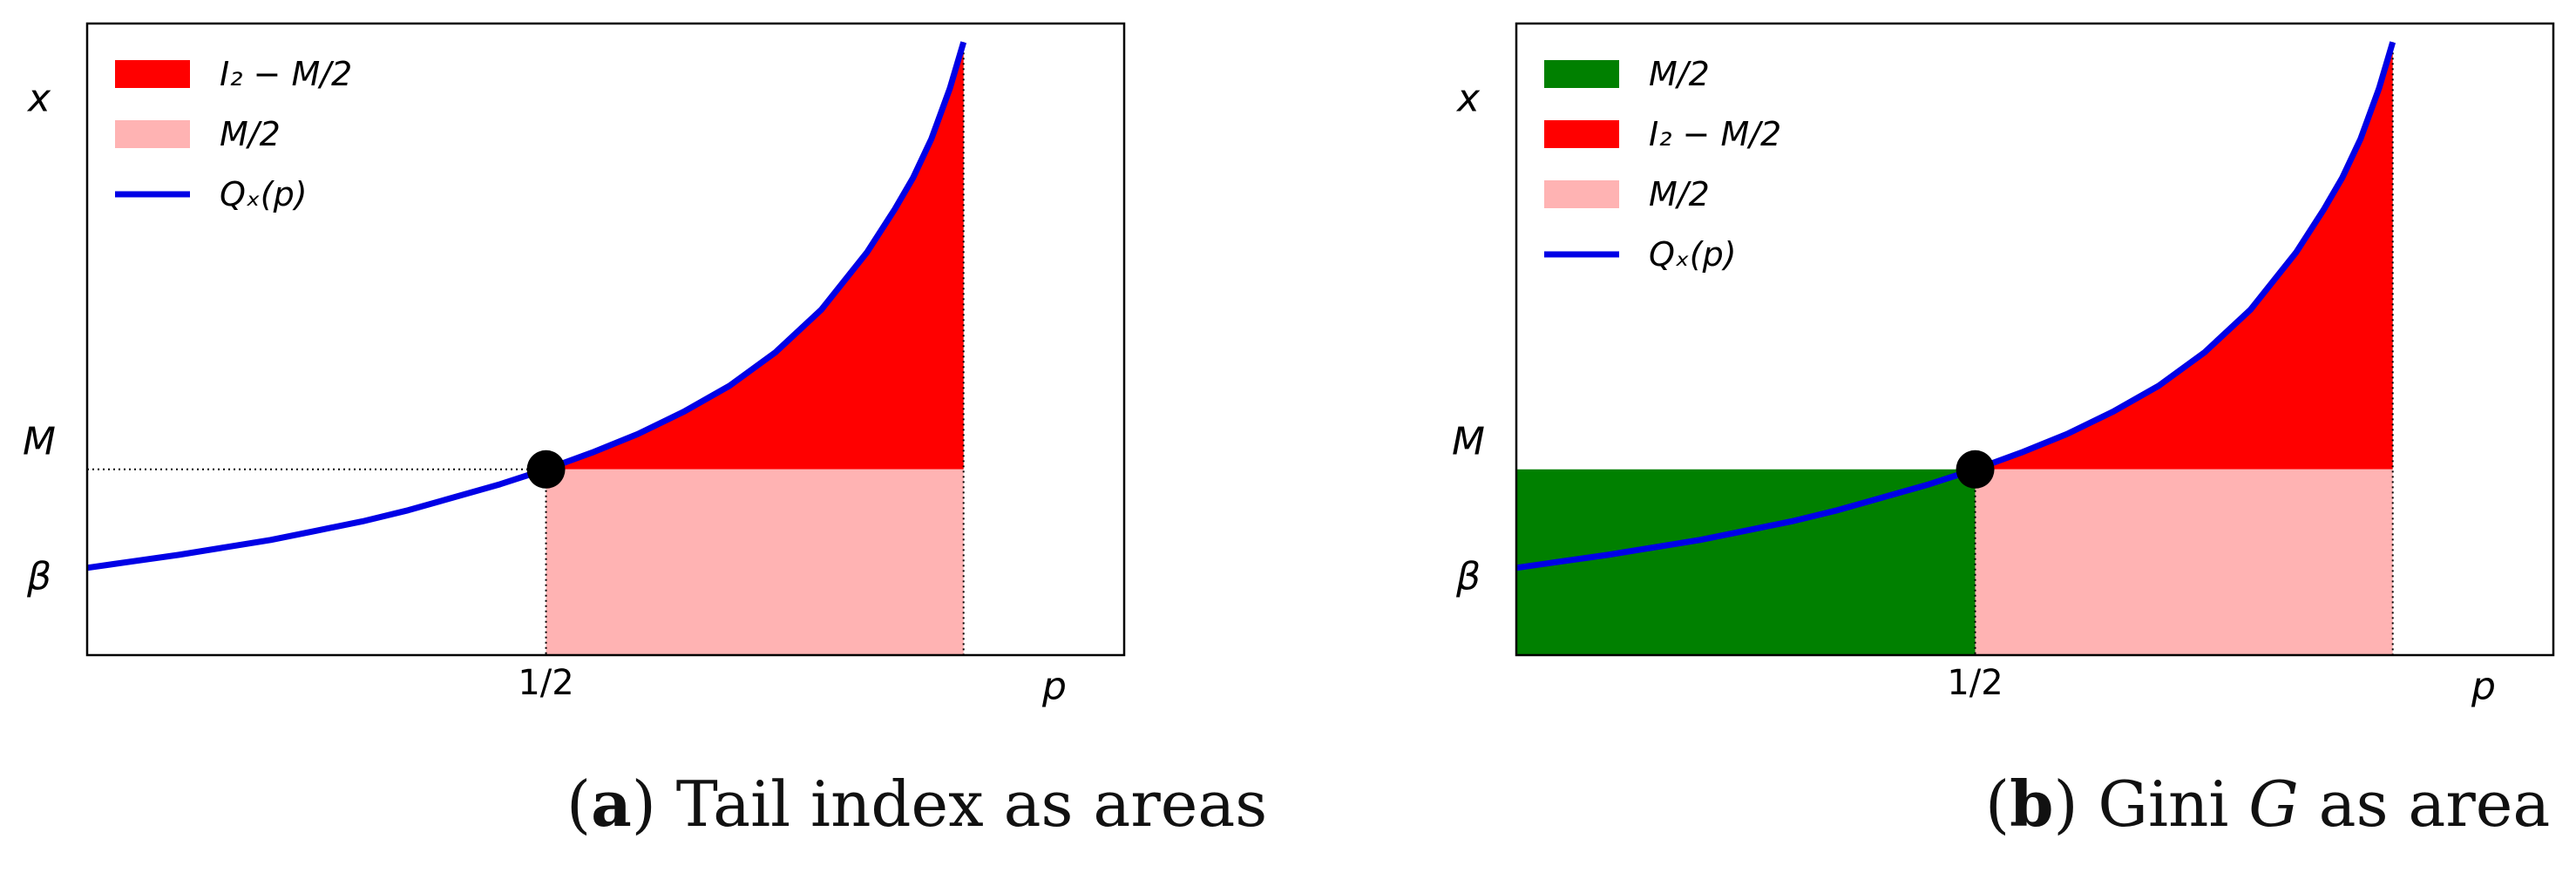 The height and width of the screenshot is (879, 2576). Describe the element at coordinates (39, 576) in the screenshot. I see `y-mark-a-1: β` at that location.